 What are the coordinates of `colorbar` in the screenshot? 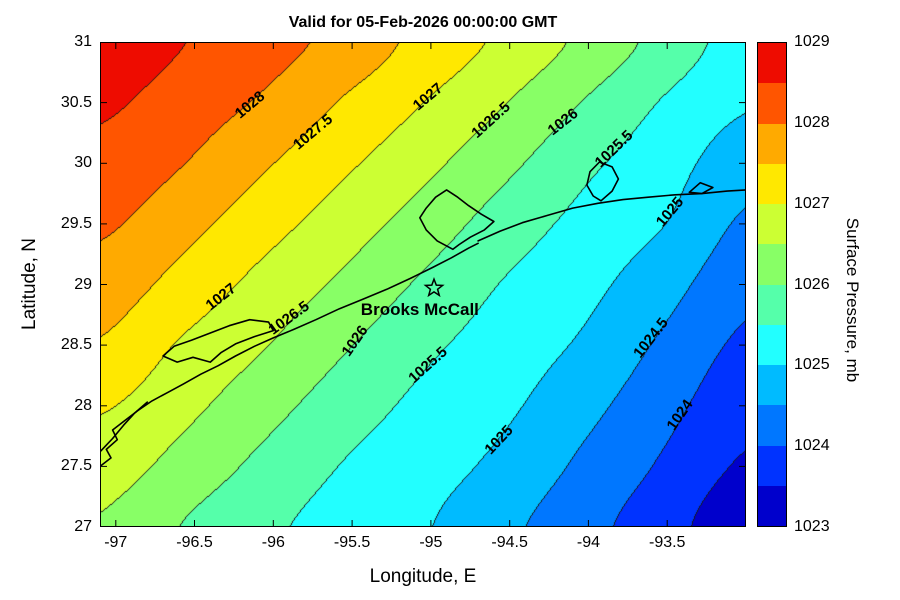 It's located at (772, 284).